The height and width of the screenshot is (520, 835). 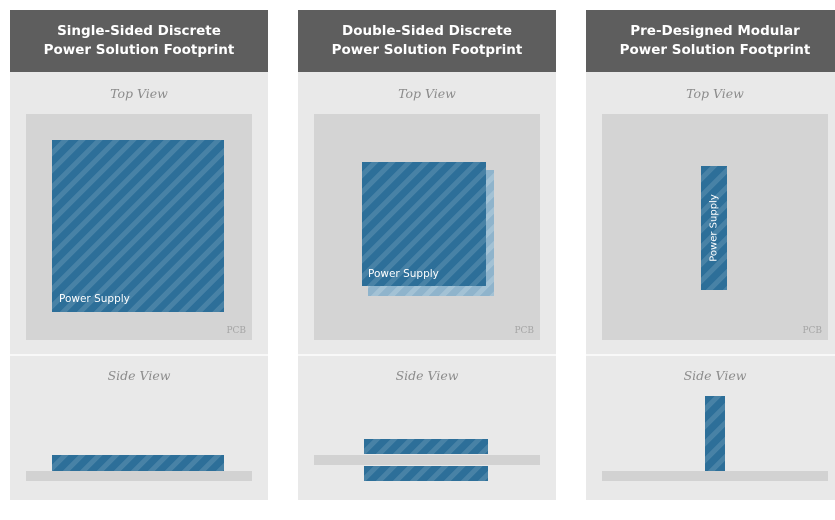 I want to click on power-supply-side-bottom, so click(x=426, y=473).